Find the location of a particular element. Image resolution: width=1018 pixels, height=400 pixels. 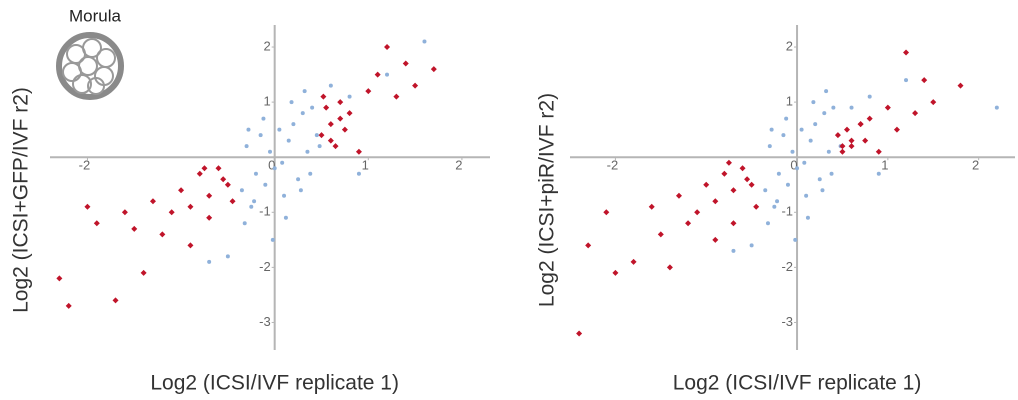

x-tick-label: 2 is located at coordinates (458, 165).